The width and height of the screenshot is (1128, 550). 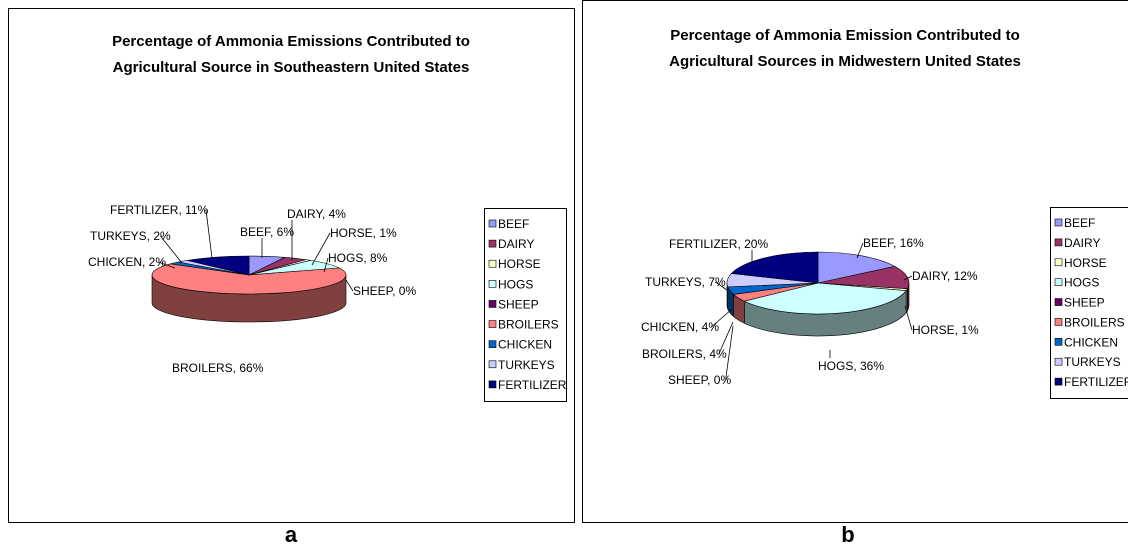 What do you see at coordinates (684, 354) in the screenshot?
I see `data-label: BROILERS, 4%` at bounding box center [684, 354].